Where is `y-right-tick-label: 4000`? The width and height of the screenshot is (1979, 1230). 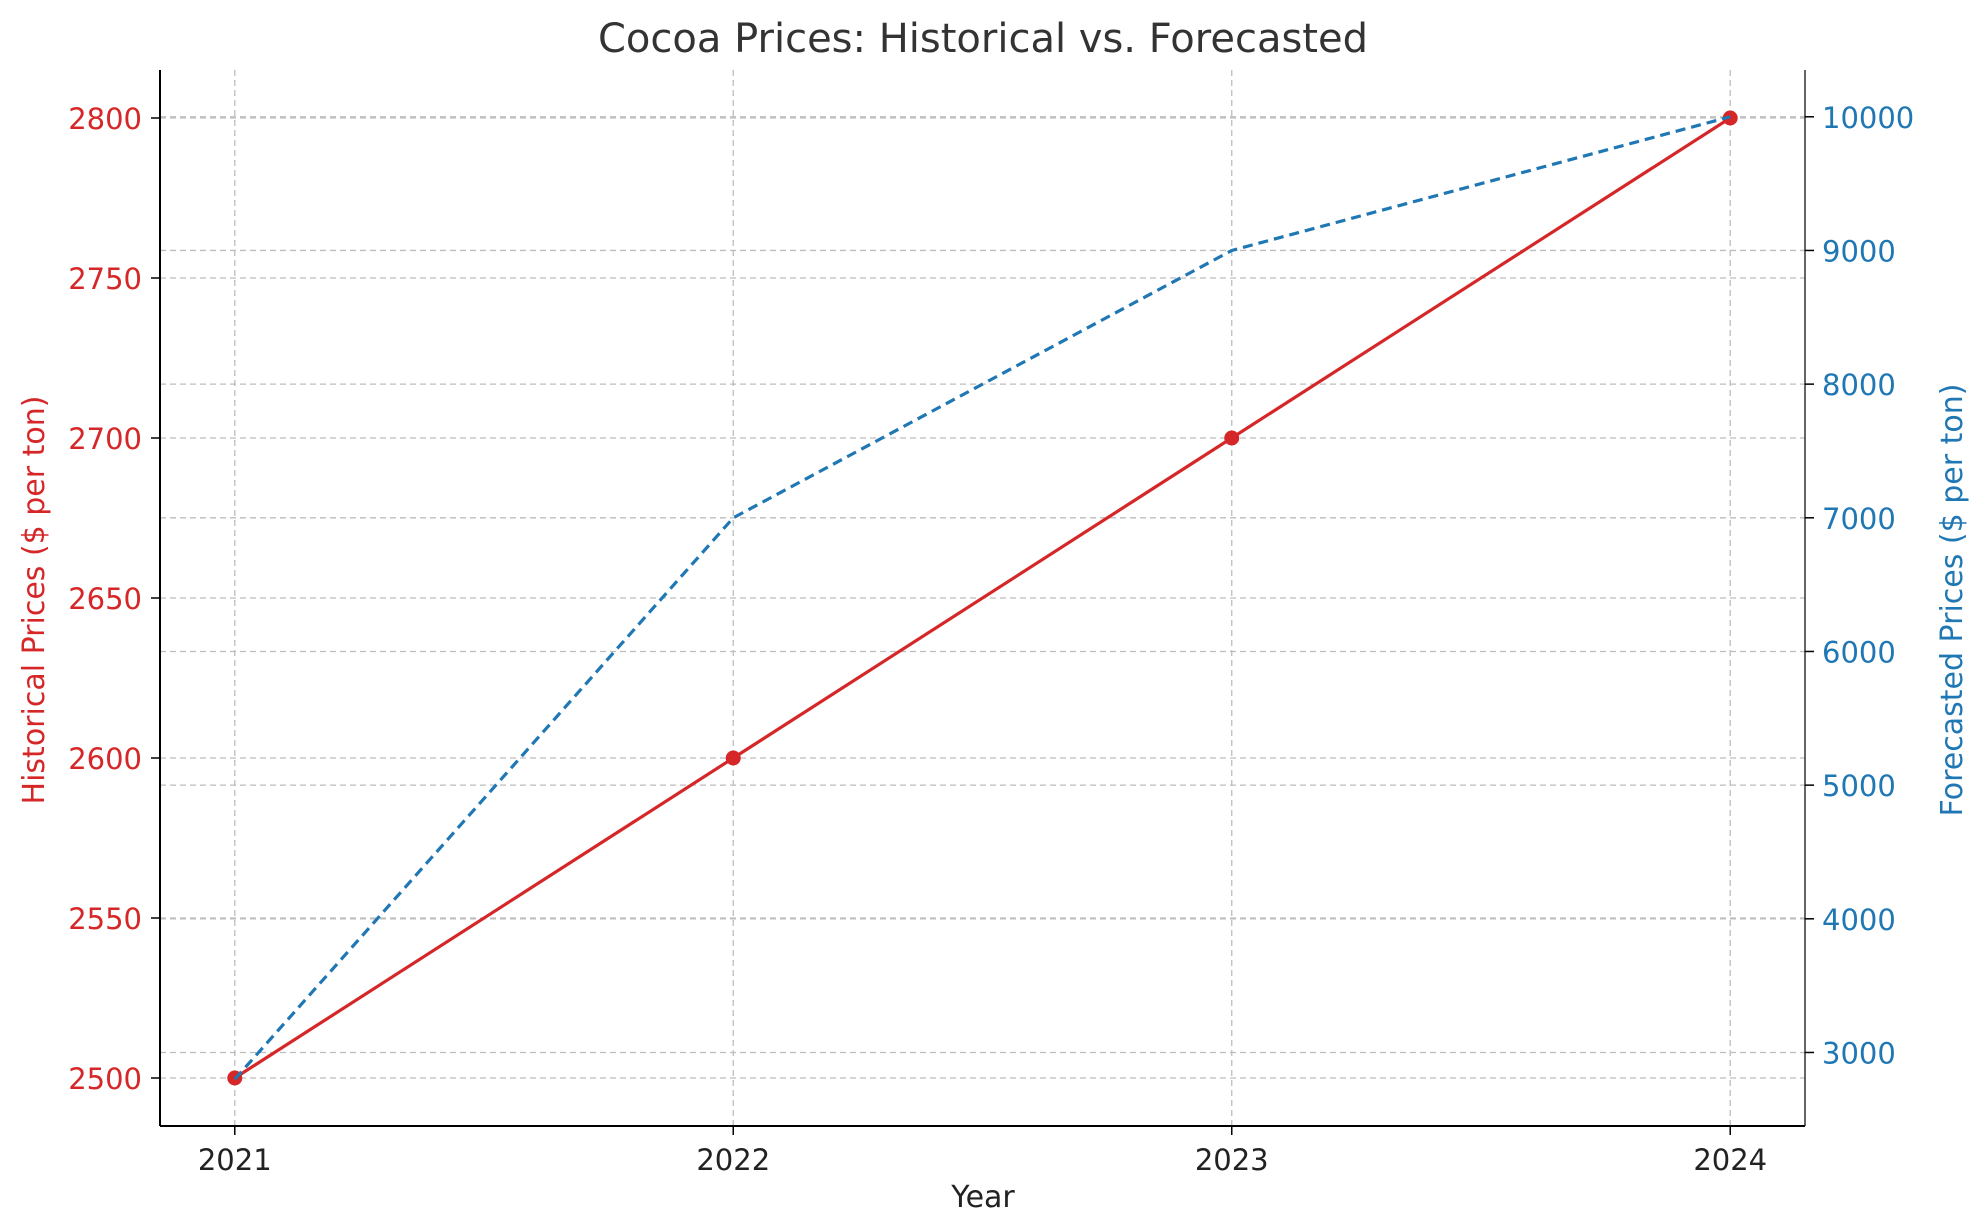
y-right-tick-label: 4000 is located at coordinates (1859, 920).